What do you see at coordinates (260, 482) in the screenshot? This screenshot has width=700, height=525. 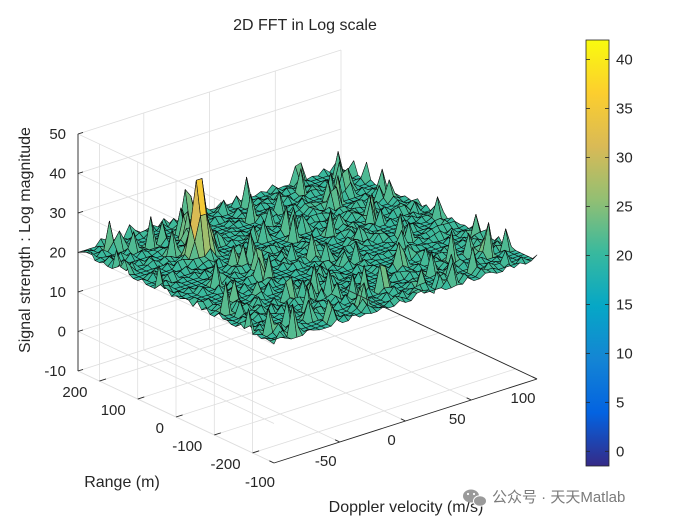 I see `x-tick-label: -100` at bounding box center [260, 482].